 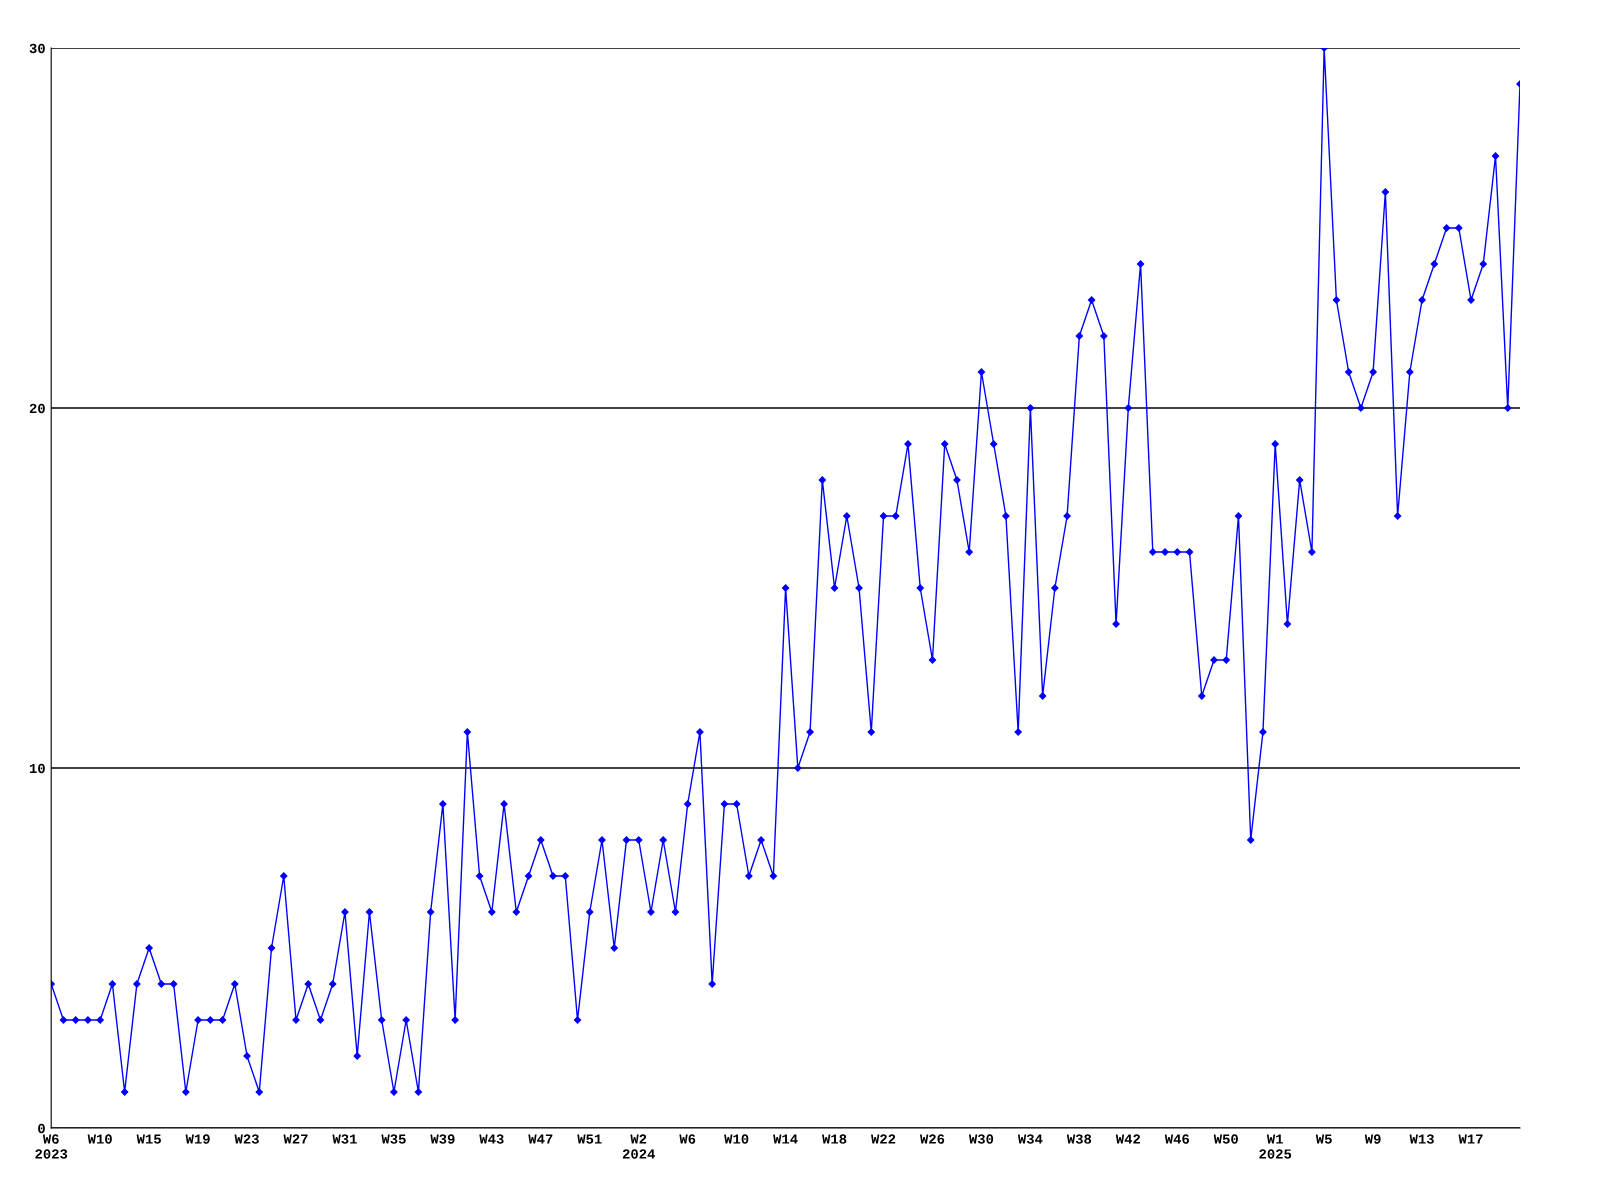 What do you see at coordinates (687, 1139) in the screenshot?
I see `x-tick-label: W6` at bounding box center [687, 1139].